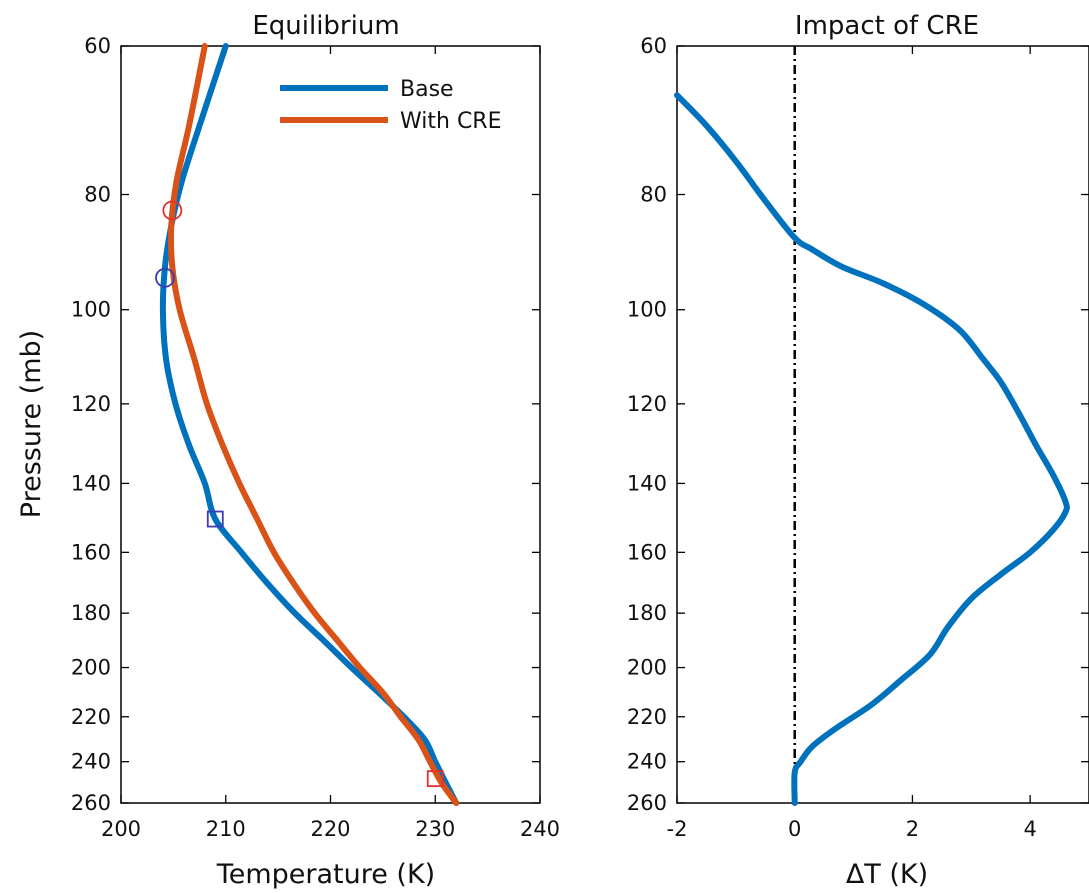  What do you see at coordinates (97, 195) in the screenshot?
I see `left-y-tick-label: 80` at bounding box center [97, 195].